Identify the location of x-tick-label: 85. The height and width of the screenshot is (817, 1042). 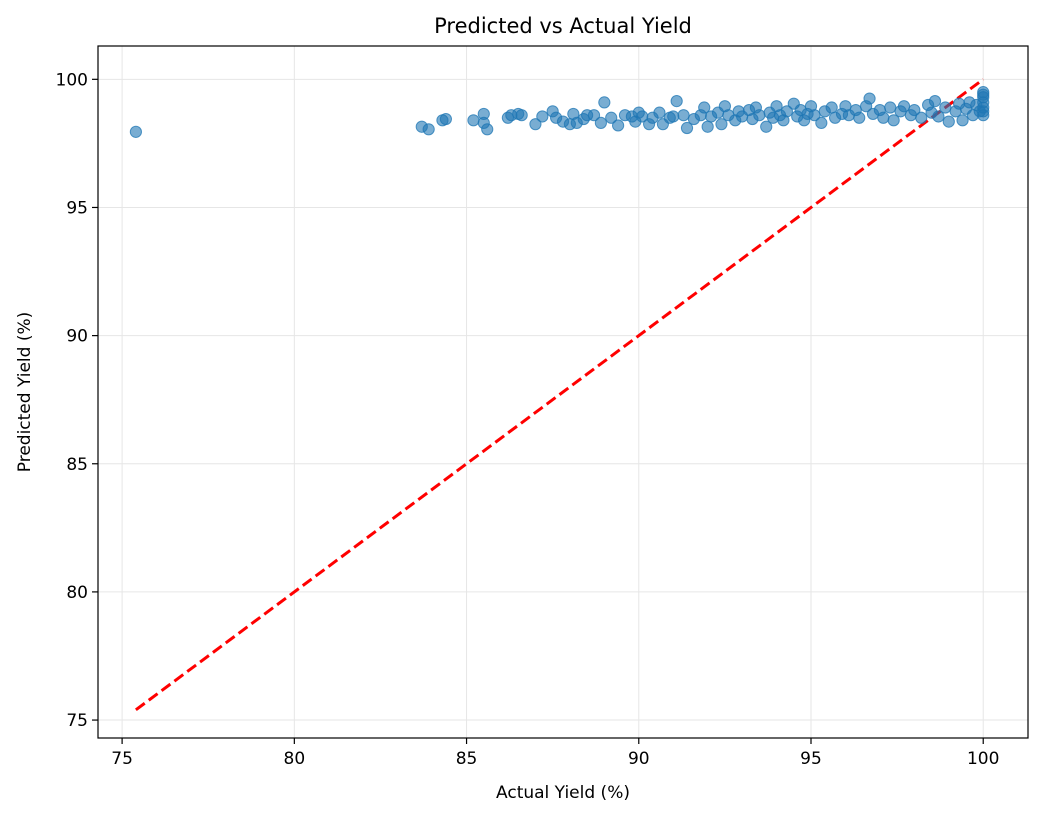
(467, 759).